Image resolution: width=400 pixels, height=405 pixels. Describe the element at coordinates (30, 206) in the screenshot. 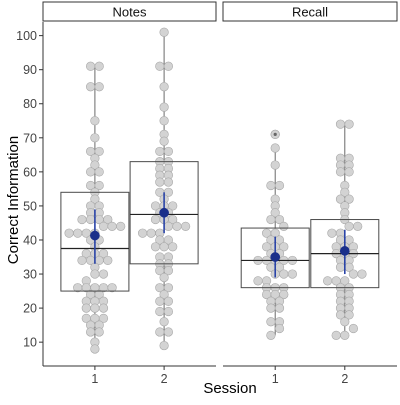

I see `y-tick-label: 50` at that location.